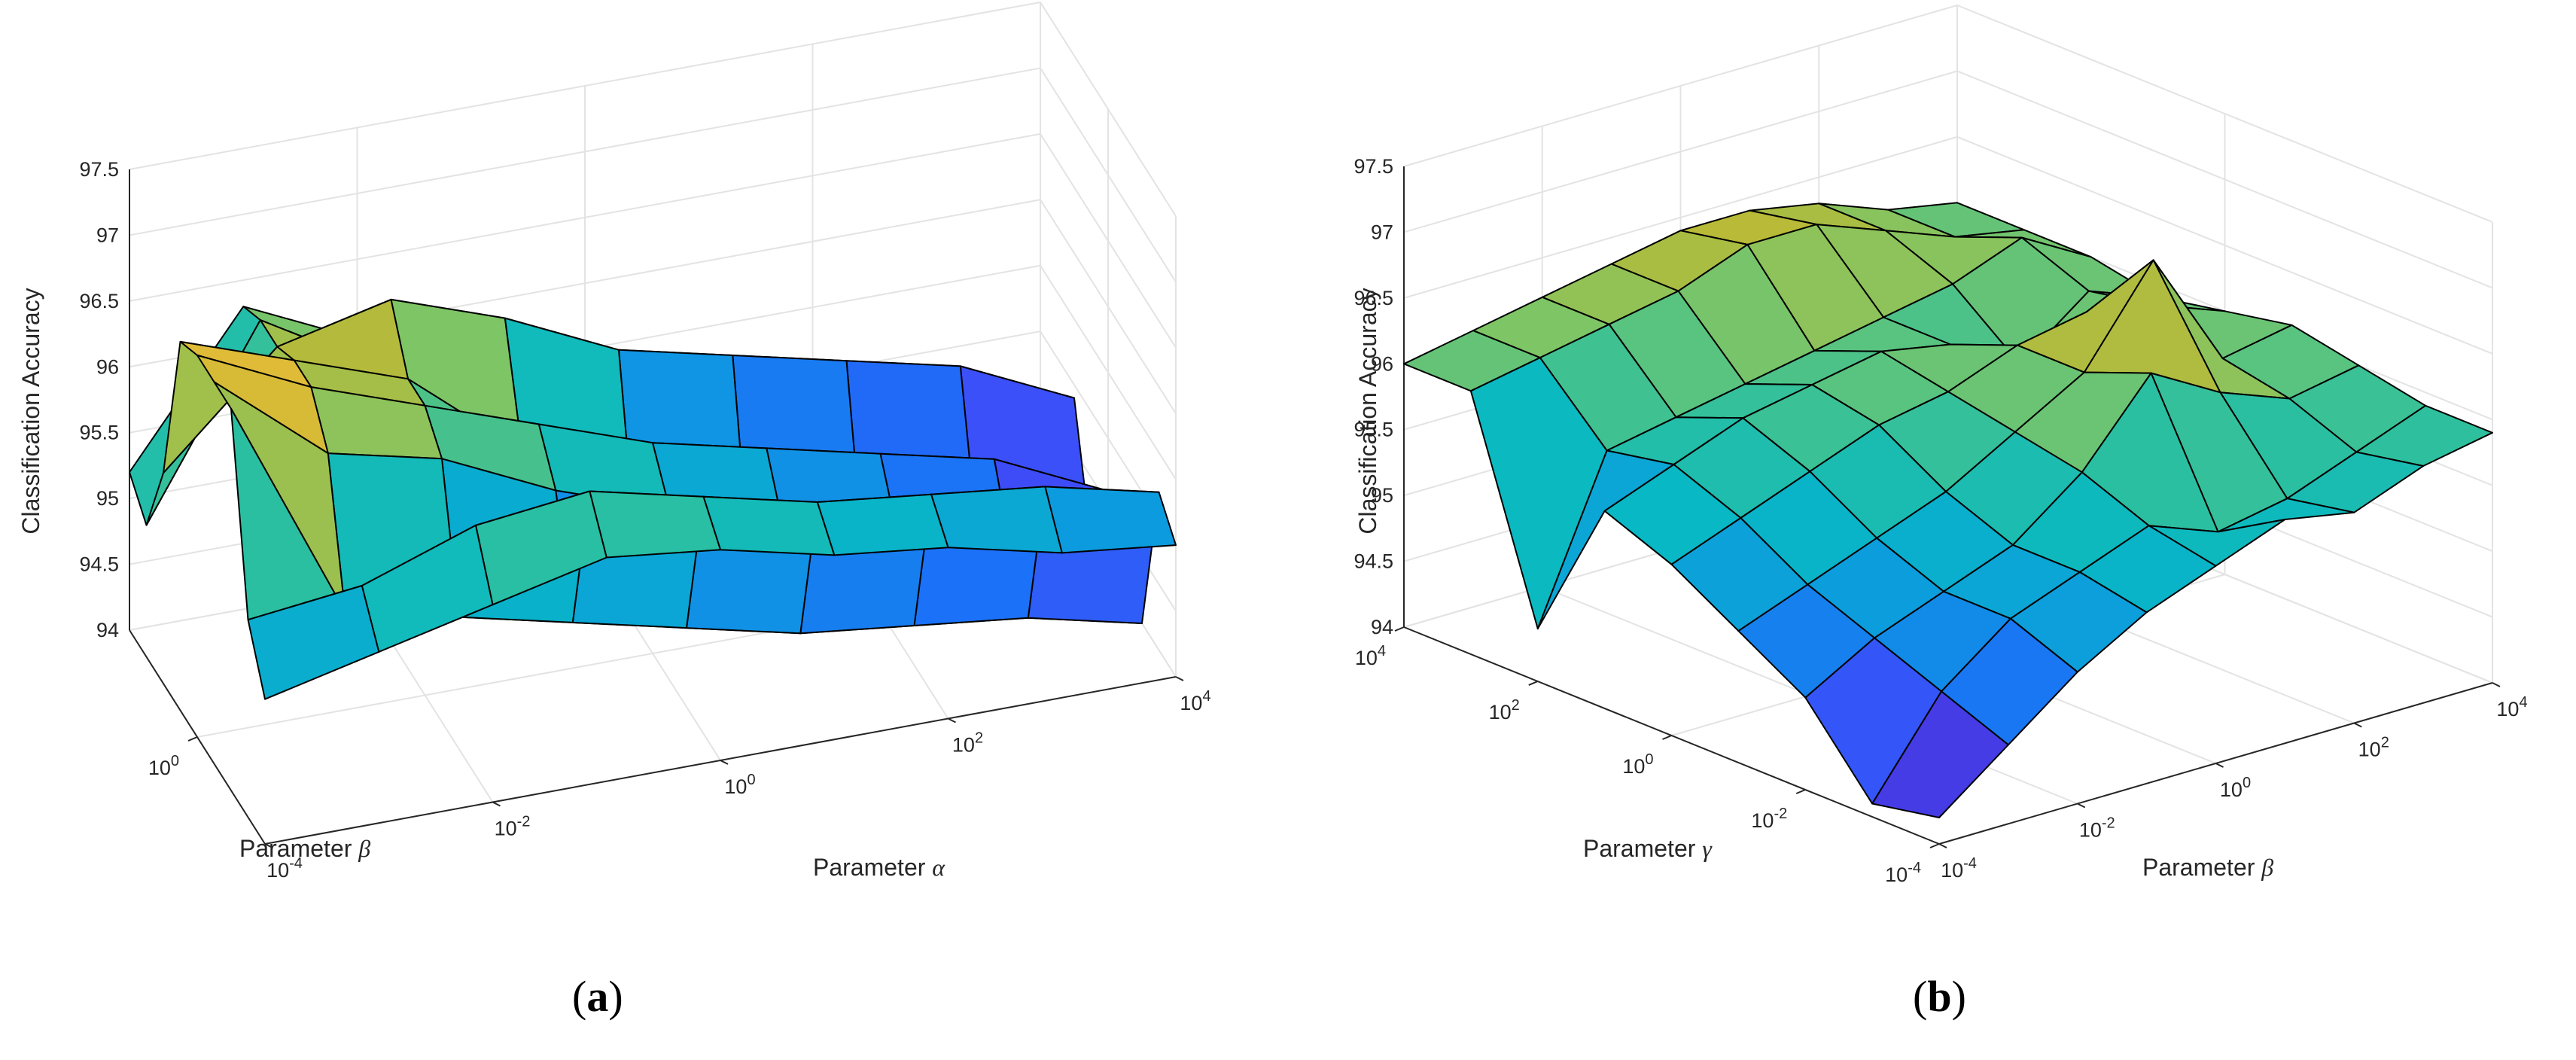 The height and width of the screenshot is (1060, 2576). Describe the element at coordinates (1769, 819) in the screenshot. I see `y-tick-label: 10⁻²` at that location.